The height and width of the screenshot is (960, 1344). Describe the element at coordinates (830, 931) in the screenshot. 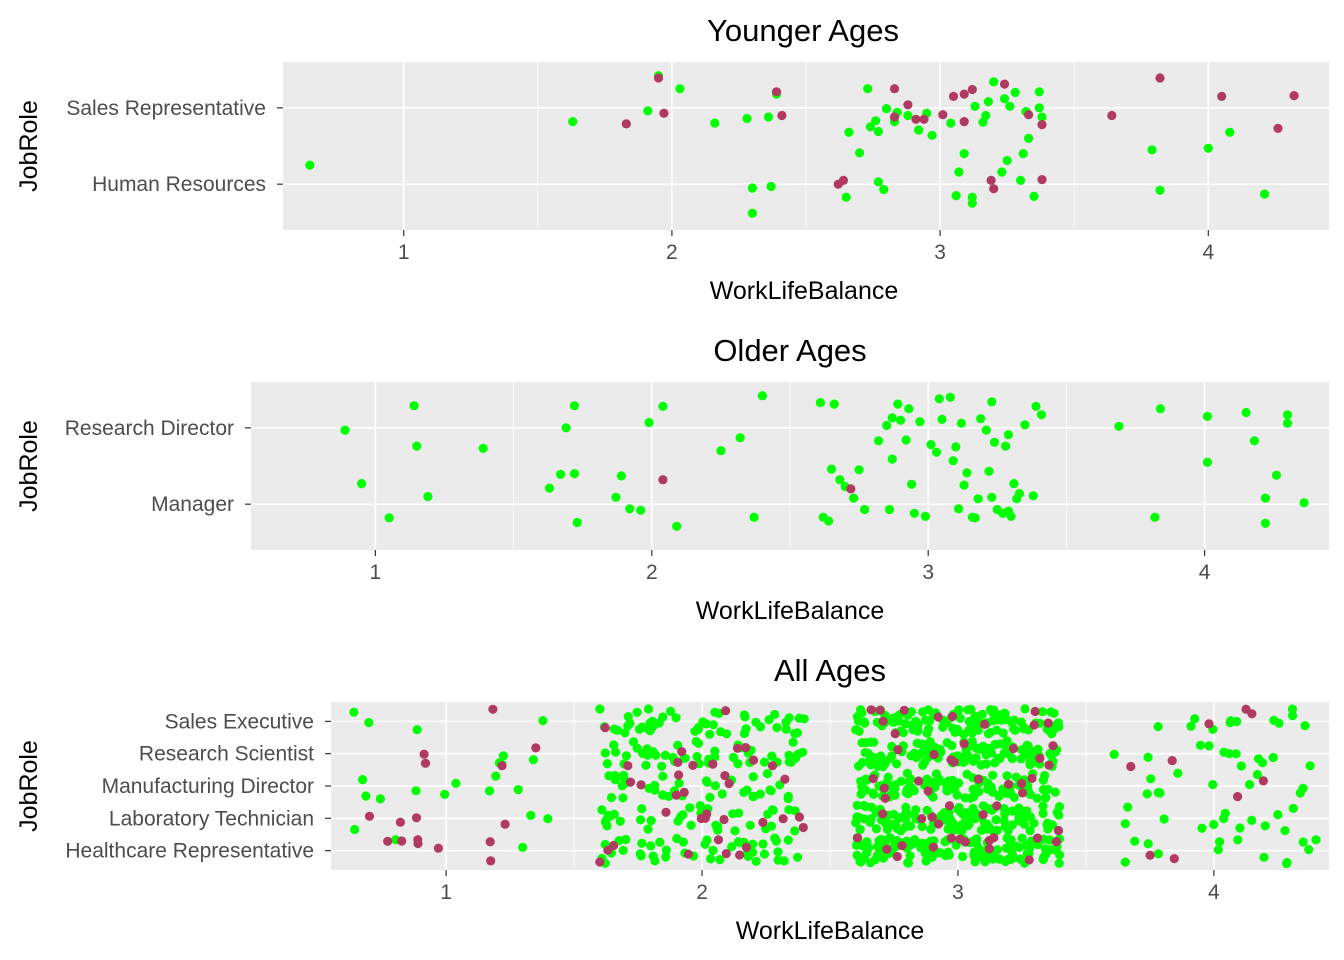

I see `x-axis-title: WorkLifeBalance` at that location.